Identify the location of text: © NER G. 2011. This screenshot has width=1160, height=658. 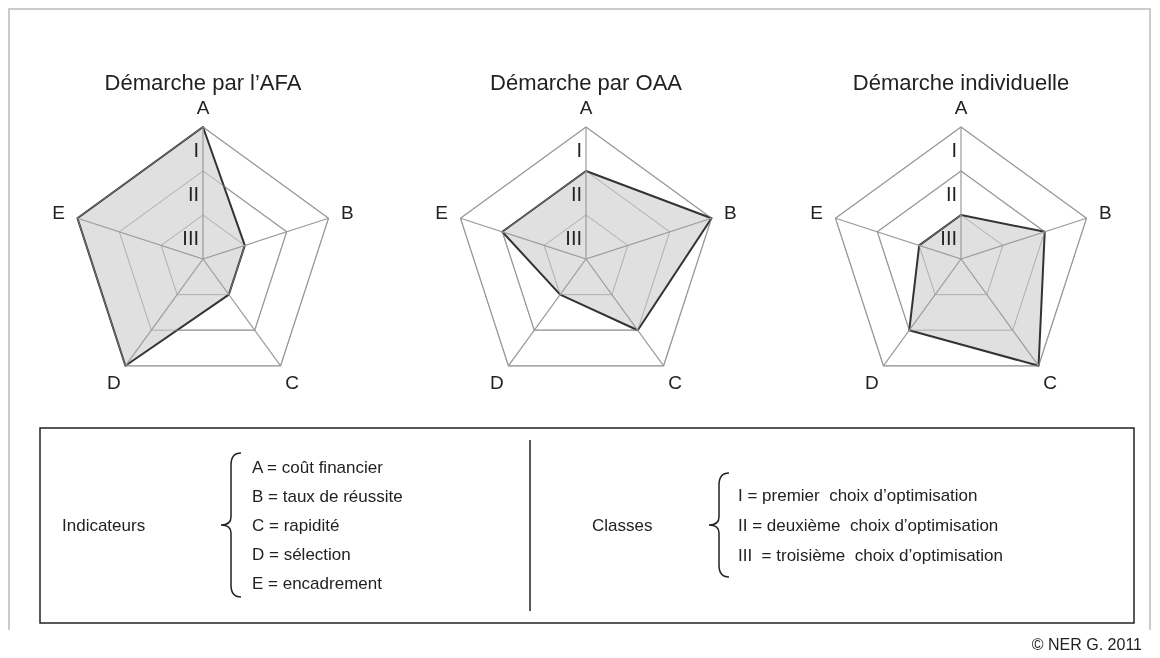
(1087, 644).